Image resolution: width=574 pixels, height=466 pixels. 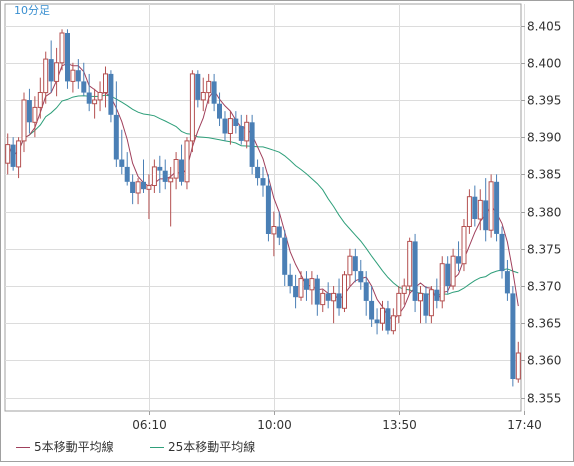 What do you see at coordinates (544, 250) in the screenshot?
I see `y-tick-label: 8.375` at bounding box center [544, 250].